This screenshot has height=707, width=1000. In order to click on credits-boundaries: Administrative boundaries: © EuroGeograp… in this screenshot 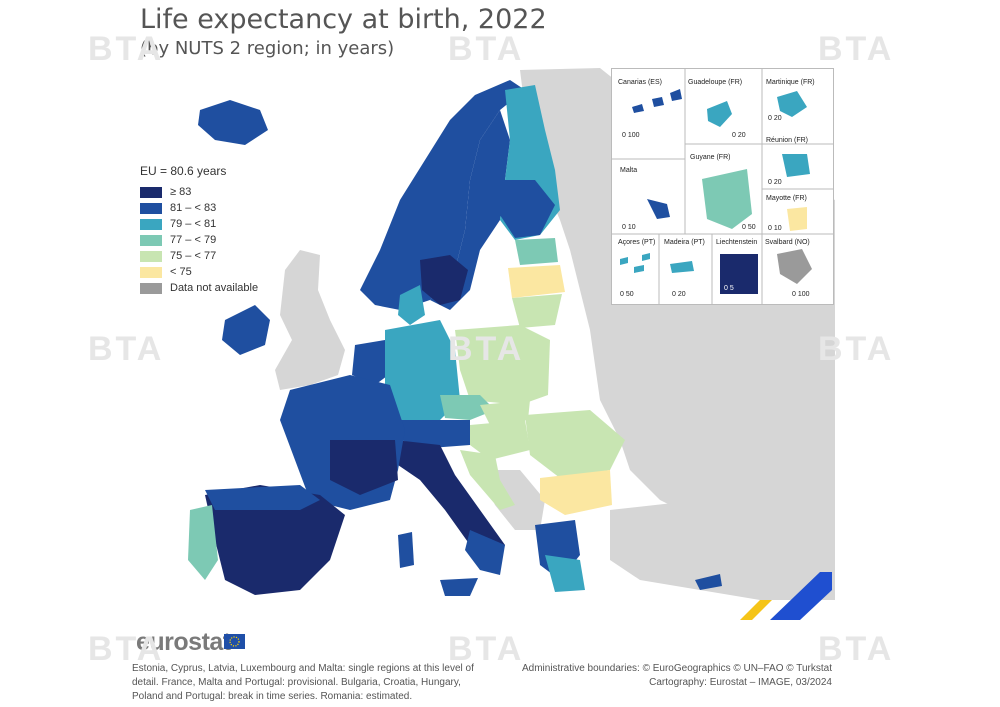, I will do `click(676, 668)`.